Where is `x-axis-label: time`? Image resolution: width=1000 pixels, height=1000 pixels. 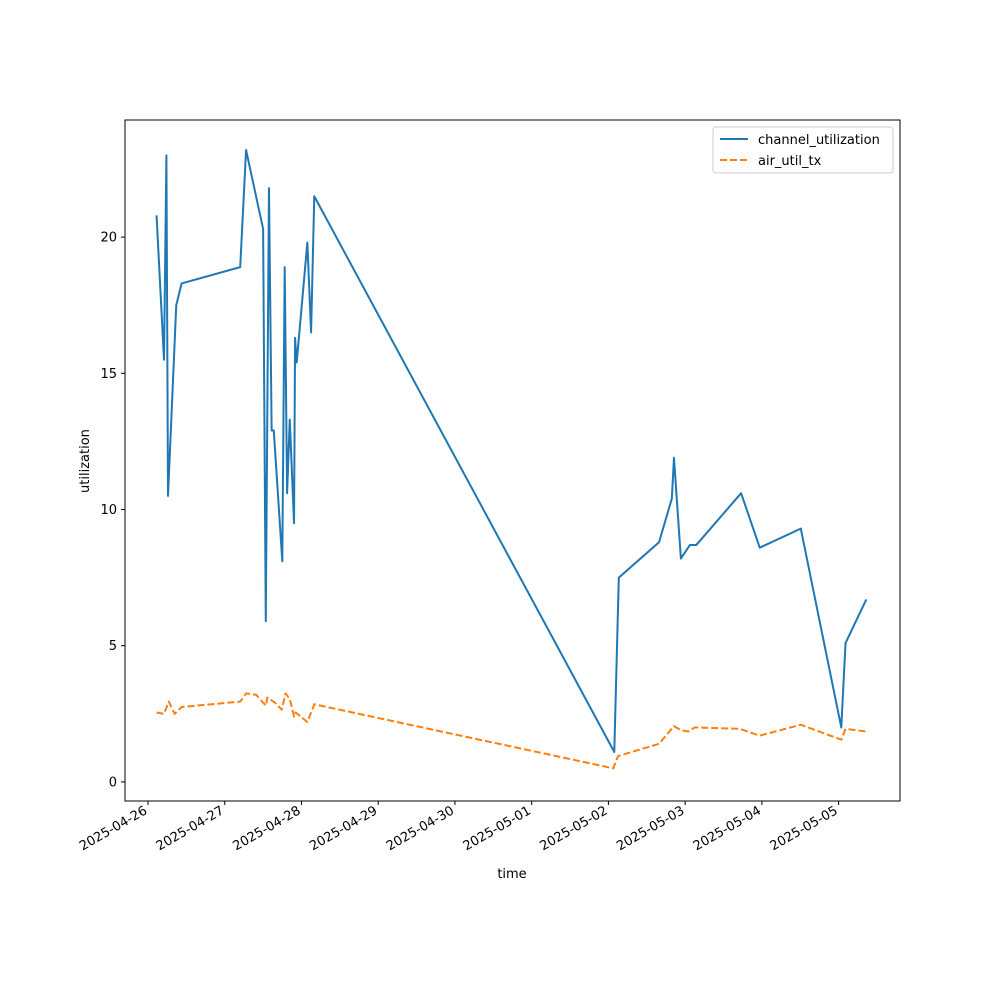 x-axis-label: time is located at coordinates (511, 874).